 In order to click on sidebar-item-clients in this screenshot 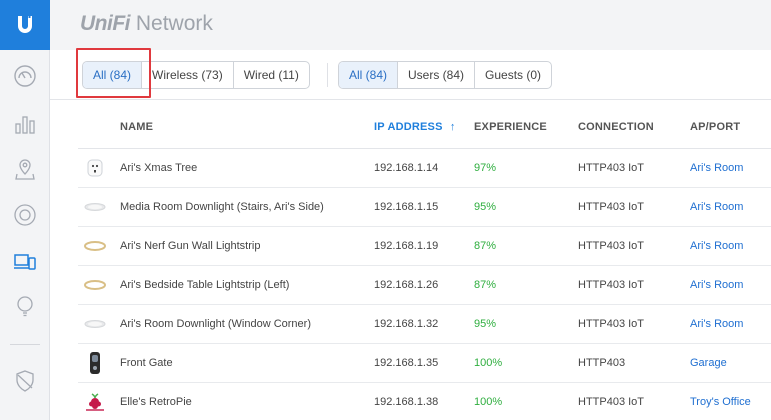, I will do `click(25, 262)`.